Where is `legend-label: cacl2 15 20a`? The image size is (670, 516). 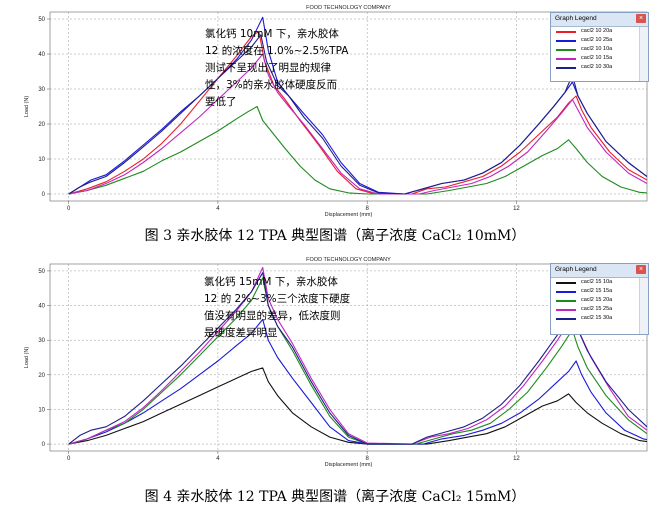 legend-label: cacl2 15 20a is located at coordinates (597, 300).